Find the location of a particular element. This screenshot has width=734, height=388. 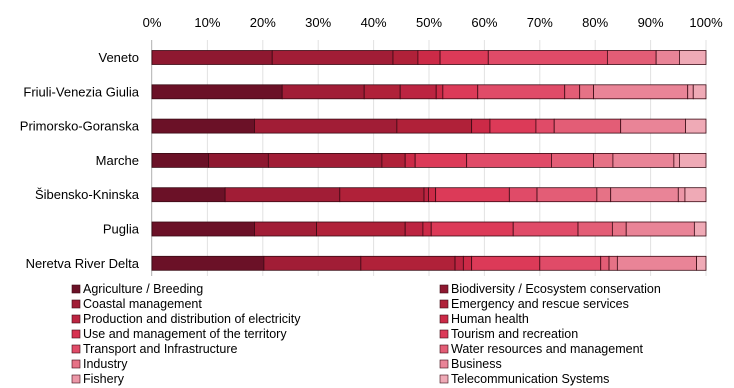

x-tick-label: 20% is located at coordinates (263, 22).